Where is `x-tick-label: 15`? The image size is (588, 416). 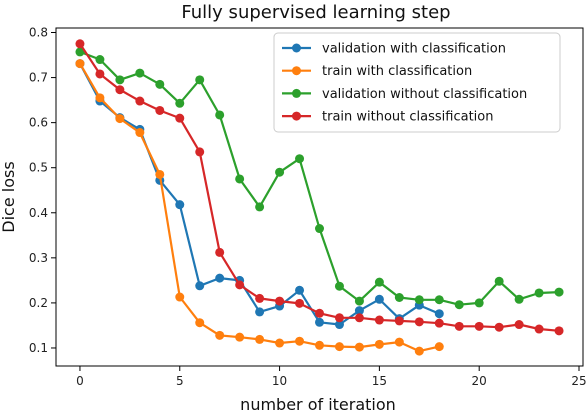 x-tick-label: 15 is located at coordinates (379, 381).